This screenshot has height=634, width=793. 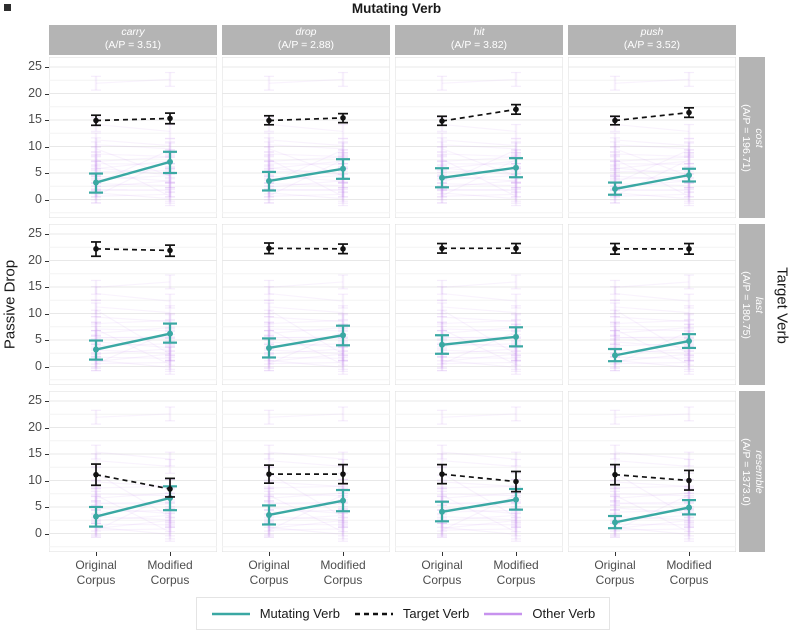 What do you see at coordinates (133, 471) in the screenshot?
I see `panel-carry-resemble` at bounding box center [133, 471].